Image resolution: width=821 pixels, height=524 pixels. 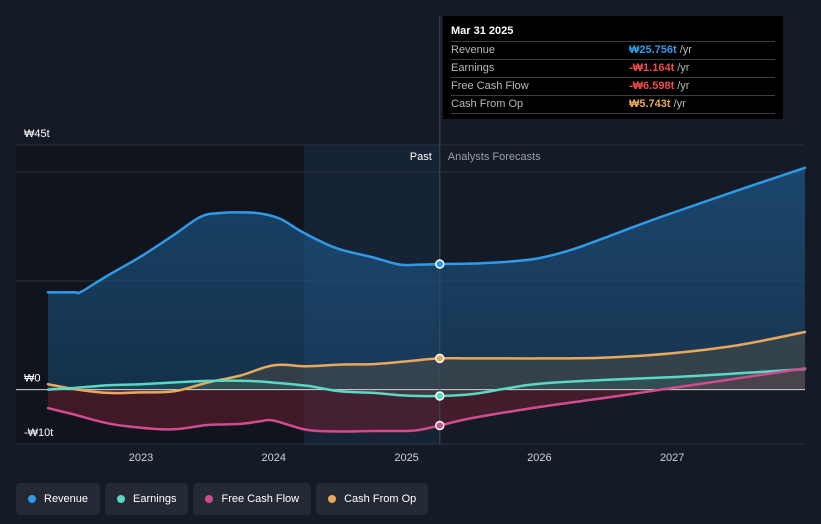 What do you see at coordinates (652, 68) in the screenshot?
I see `tooltip-value-text: -₩1.164t` at bounding box center [652, 68].